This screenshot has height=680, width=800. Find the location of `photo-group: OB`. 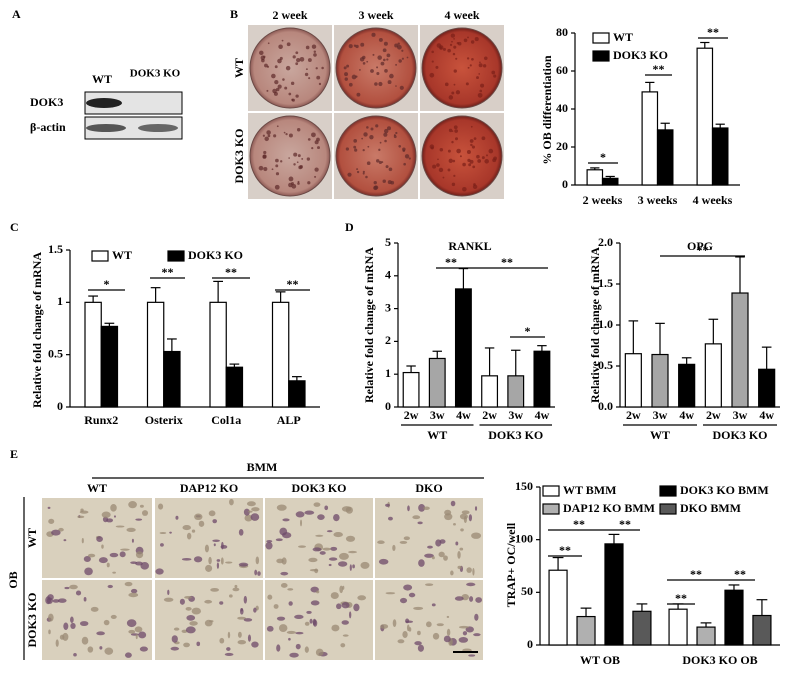

photo-group: OB is located at coordinates (13, 579).